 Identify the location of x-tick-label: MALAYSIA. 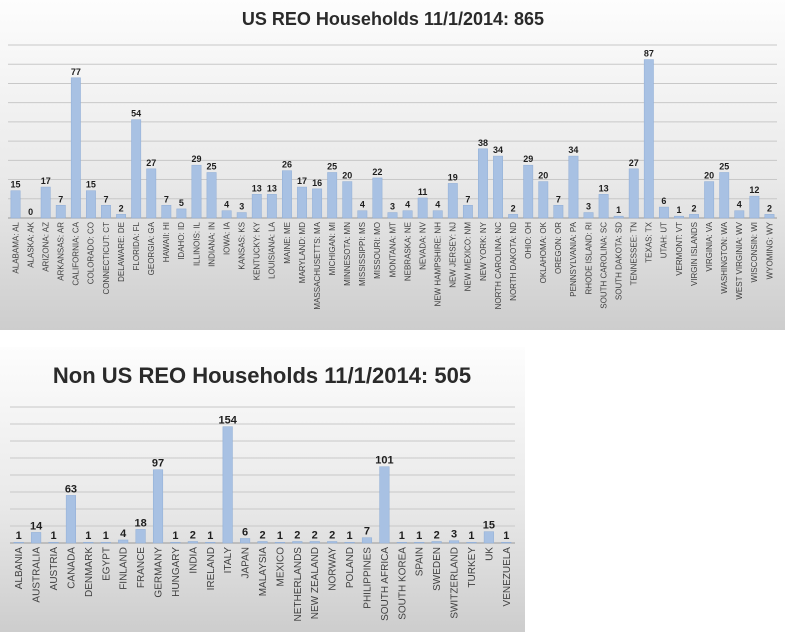
(263, 572).